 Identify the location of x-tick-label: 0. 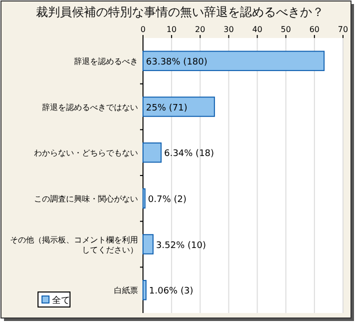
(143, 29).